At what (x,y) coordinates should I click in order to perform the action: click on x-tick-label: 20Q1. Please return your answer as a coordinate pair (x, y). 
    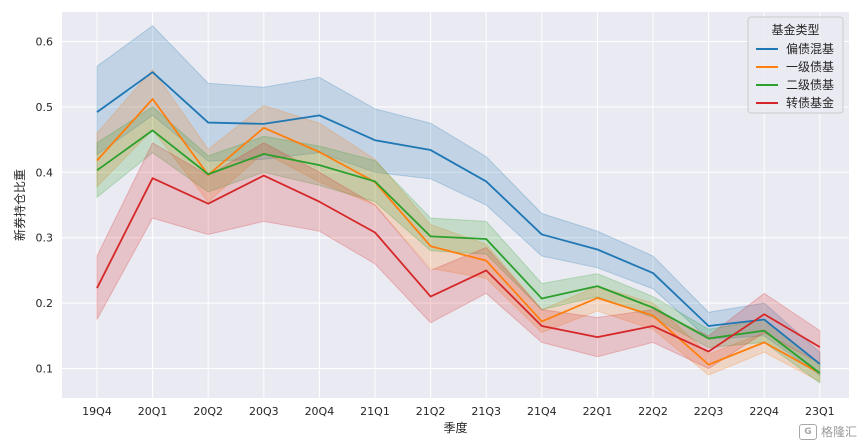
    Looking at the image, I should click on (153, 411).